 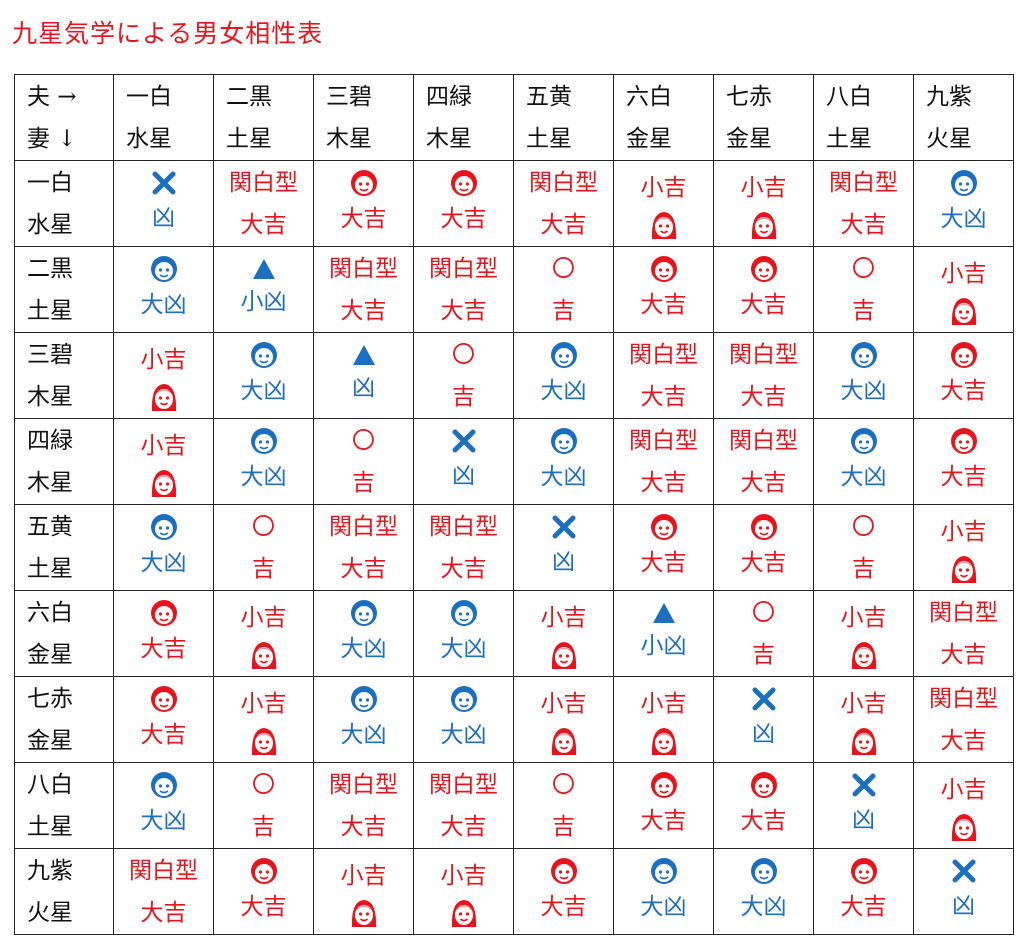 I want to click on table-row: 二黒 土星 大凶 小凶 関白型 大吉 関白型 大吉〇吉大吉 大吉〇吉小吉, so click(x=514, y=289).